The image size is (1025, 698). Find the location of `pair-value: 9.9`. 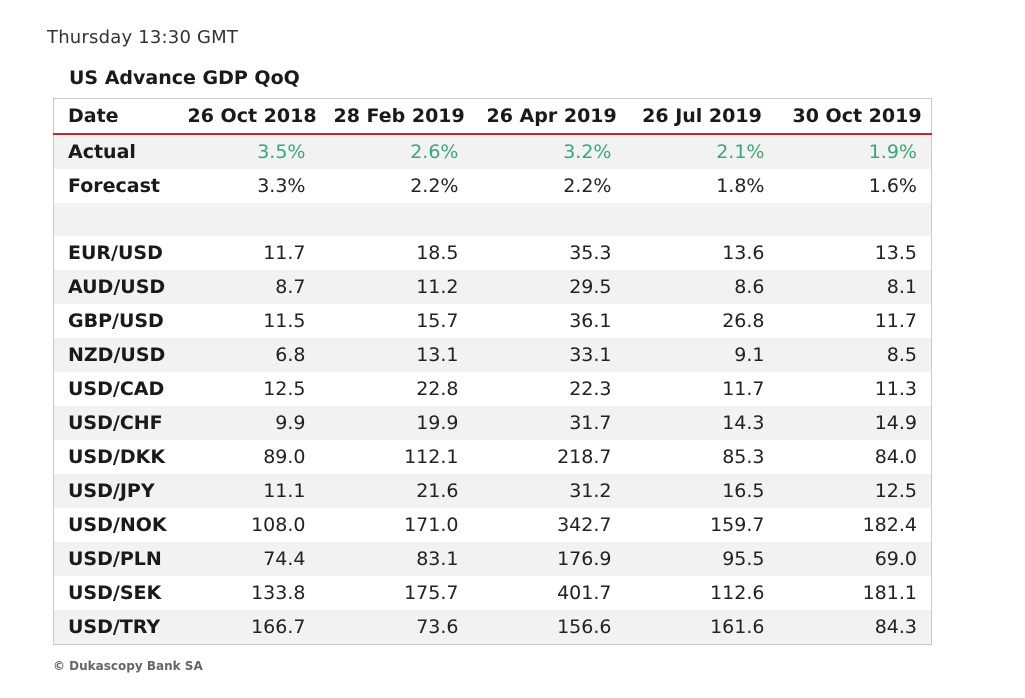

pair-value: 9.9 is located at coordinates (246, 423).